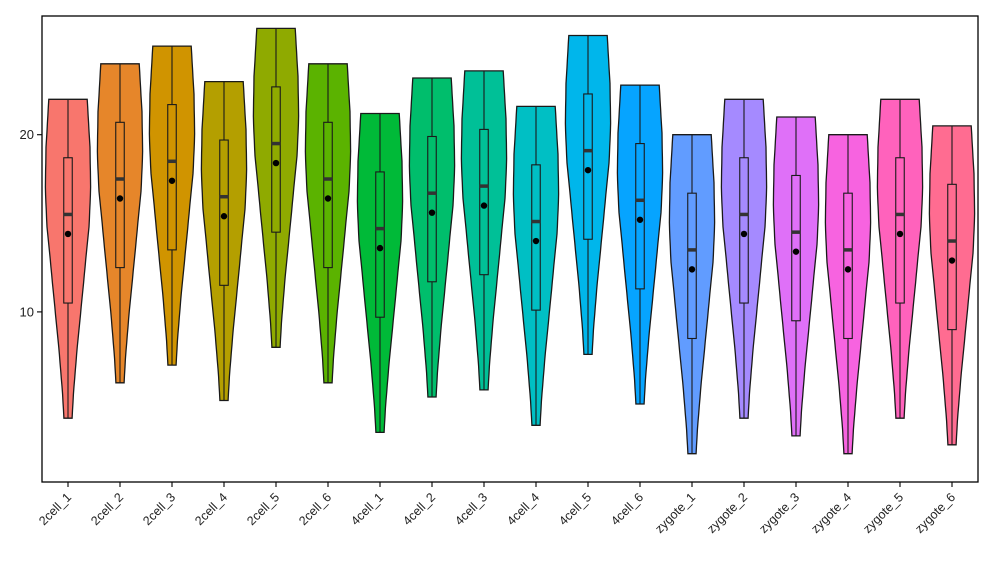 This screenshot has width=982, height=564. Describe the element at coordinates (575, 509) in the screenshot. I see `x-tick-label-4cell_5: 4cell_5` at that location.